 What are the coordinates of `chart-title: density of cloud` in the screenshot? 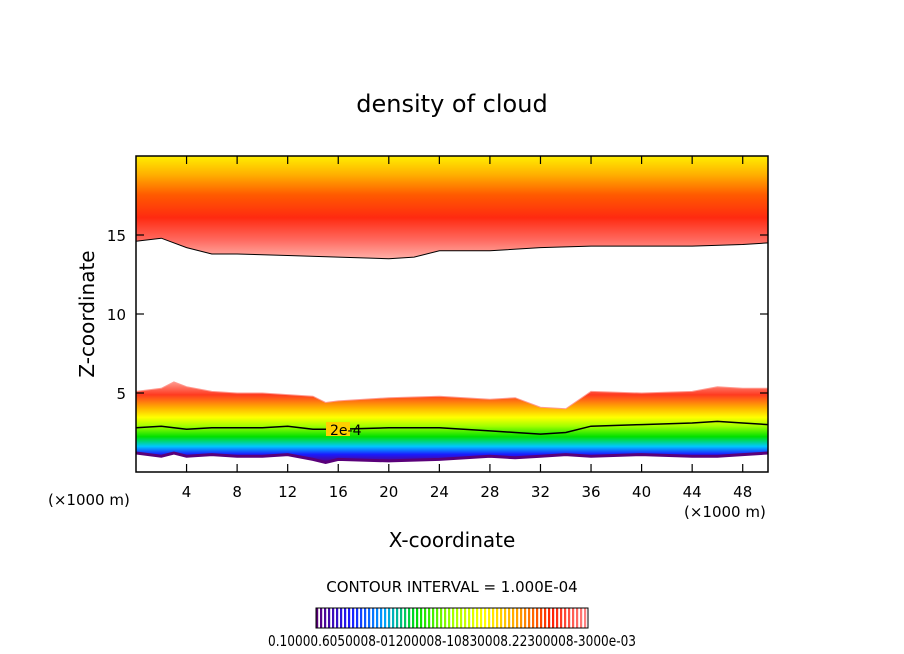 It's located at (451, 104).